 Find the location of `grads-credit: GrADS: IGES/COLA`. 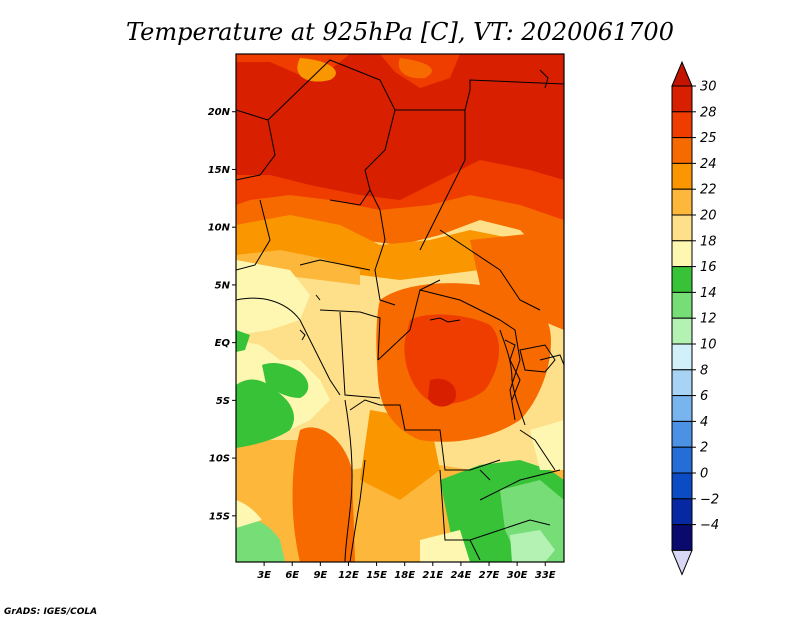

grads-credit: GrADS: IGES/COLA is located at coordinates (50, 612).